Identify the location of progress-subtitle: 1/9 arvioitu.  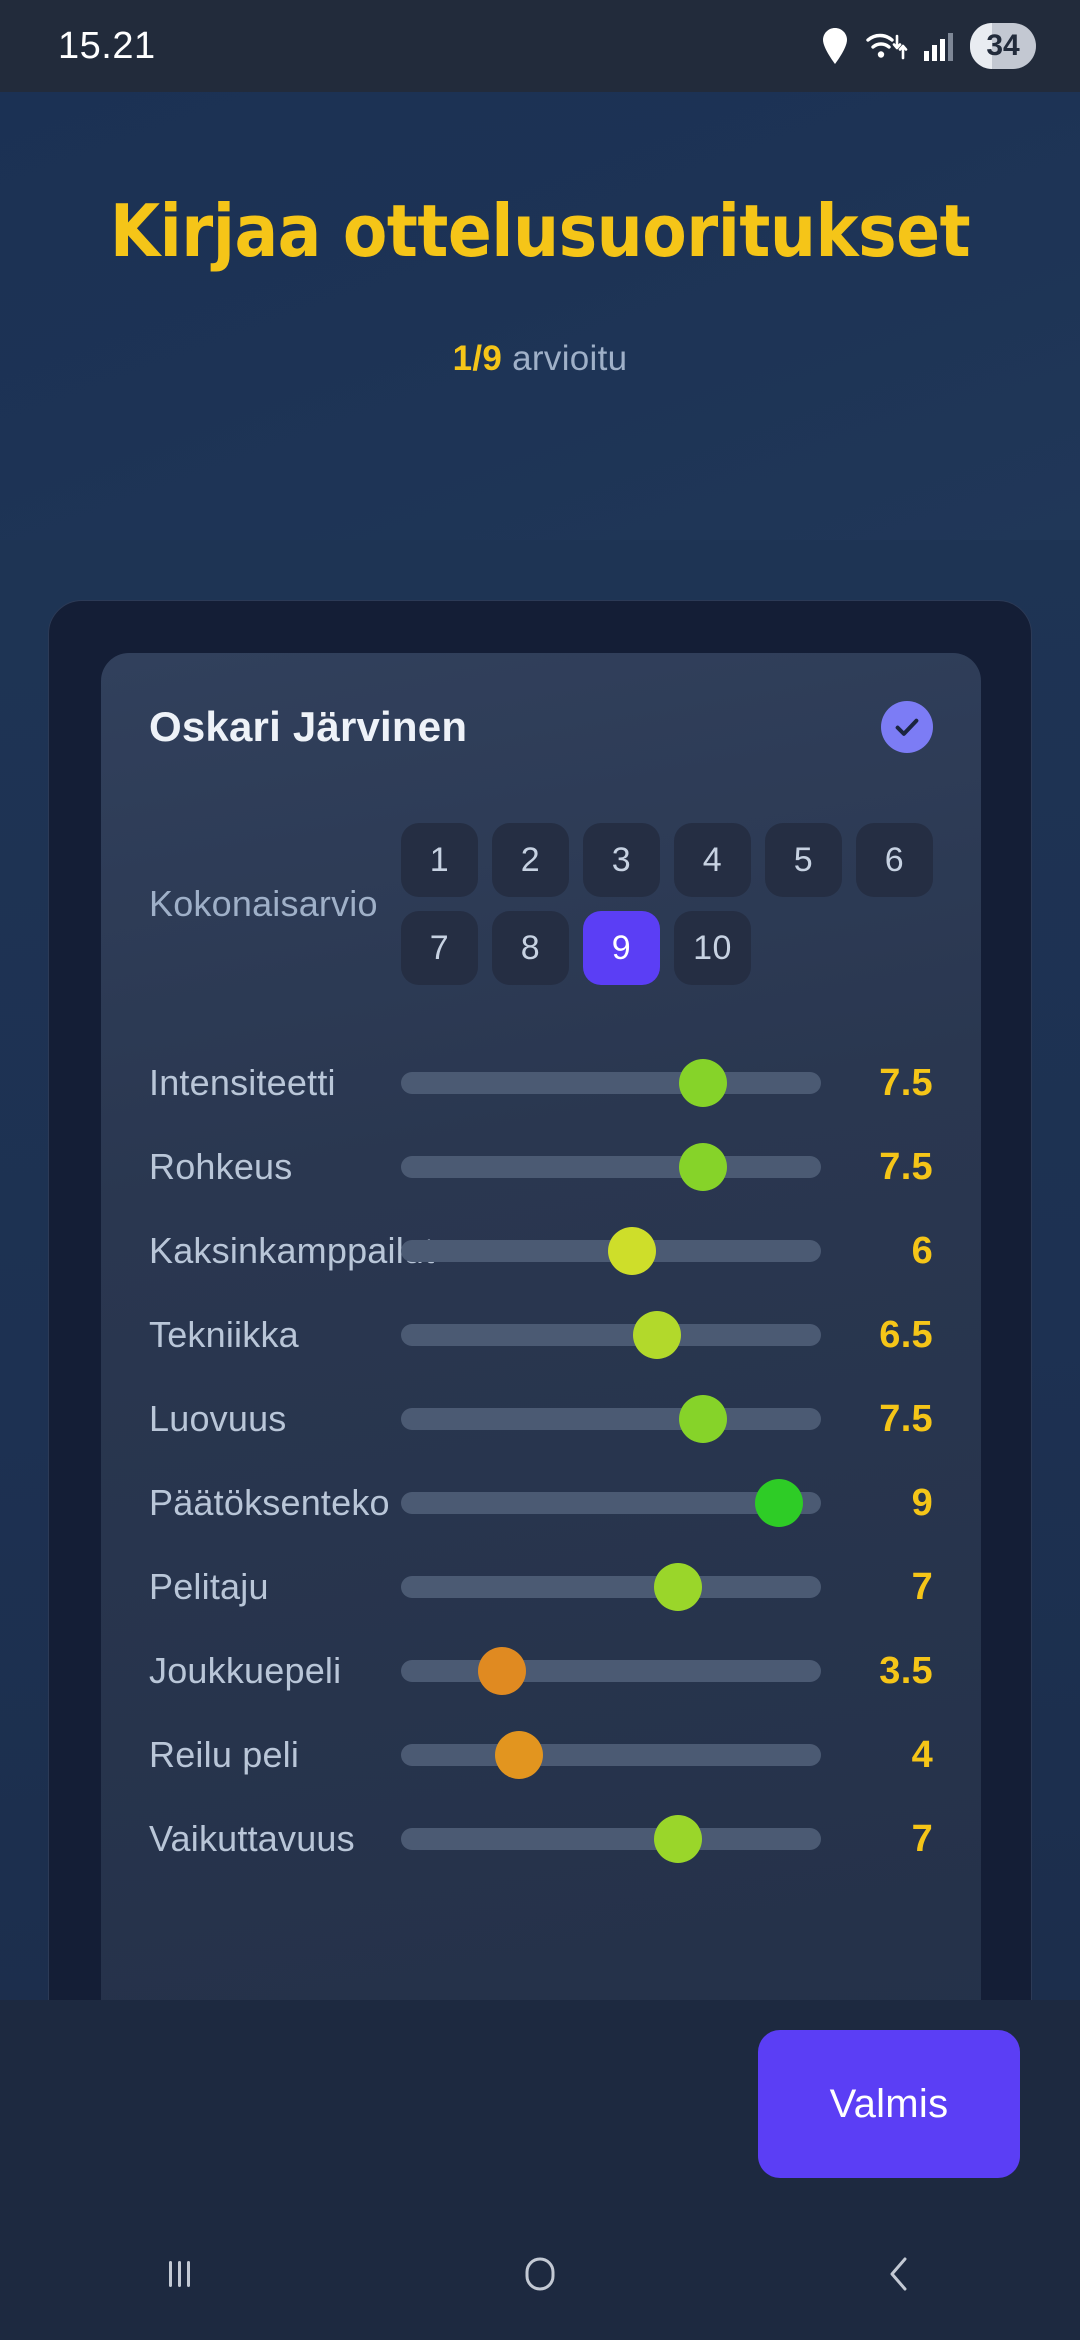
(540, 359).